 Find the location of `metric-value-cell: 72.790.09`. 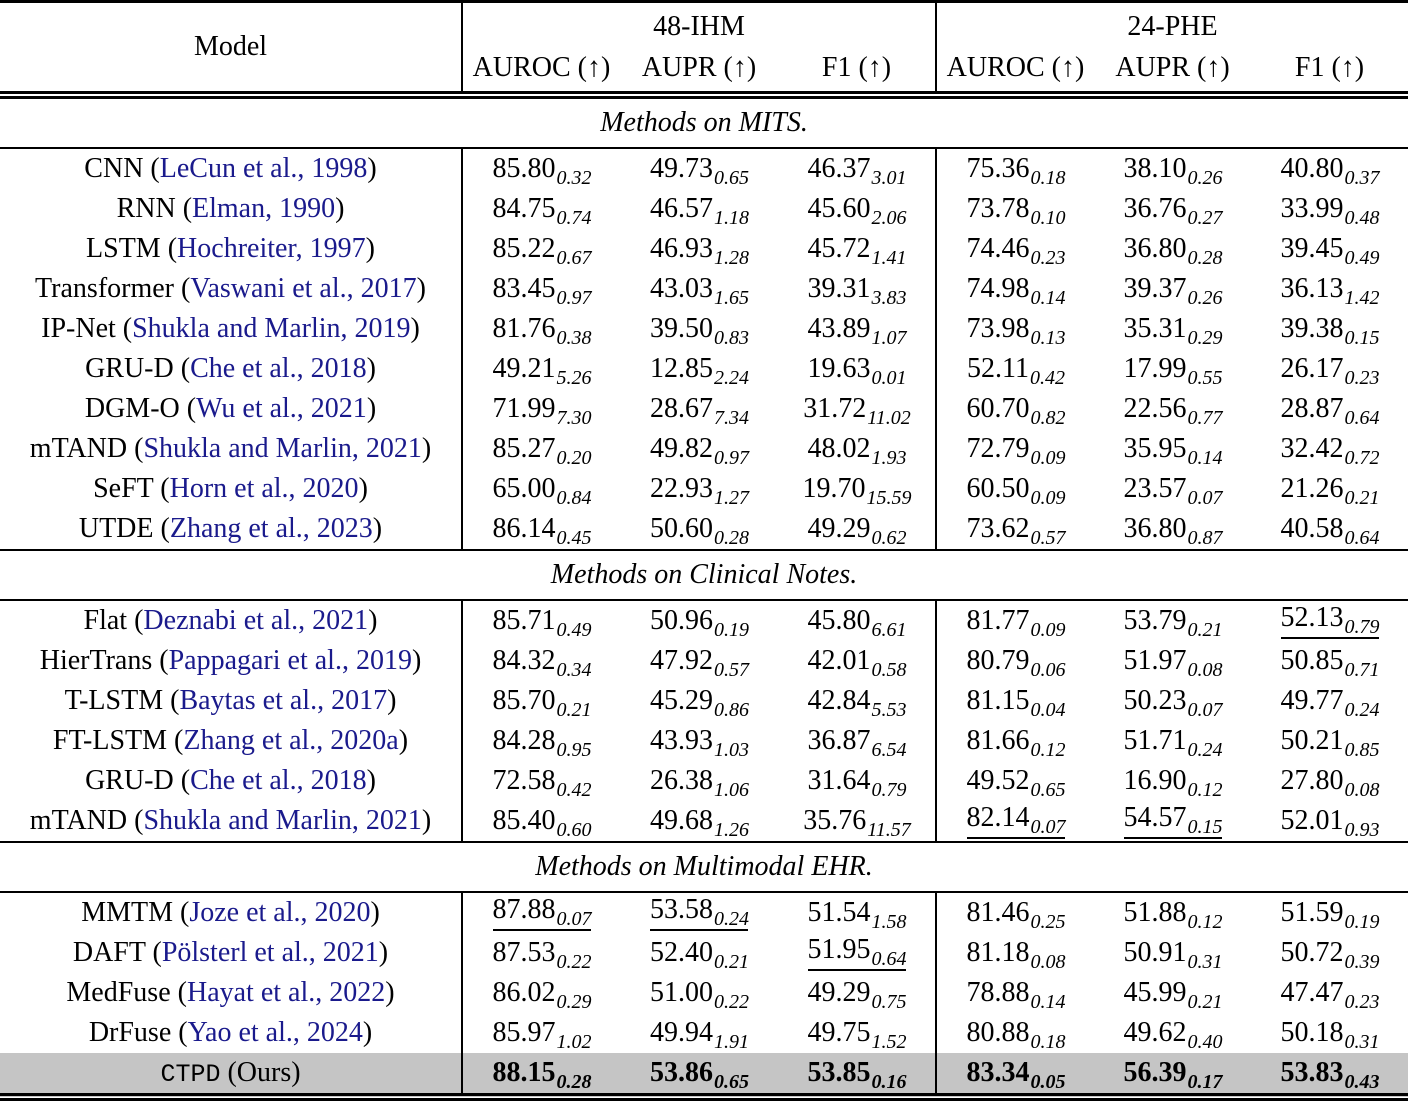

metric-value-cell: 72.790.09 is located at coordinates (1015, 449).